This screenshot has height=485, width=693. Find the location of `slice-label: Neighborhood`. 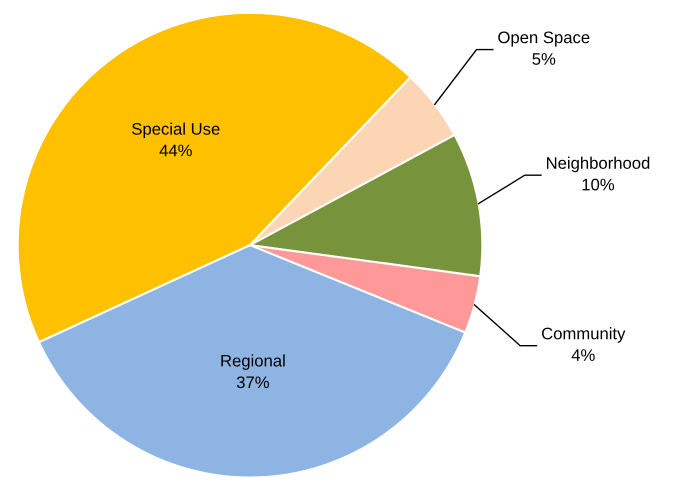

slice-label: Neighborhood is located at coordinates (598, 164).